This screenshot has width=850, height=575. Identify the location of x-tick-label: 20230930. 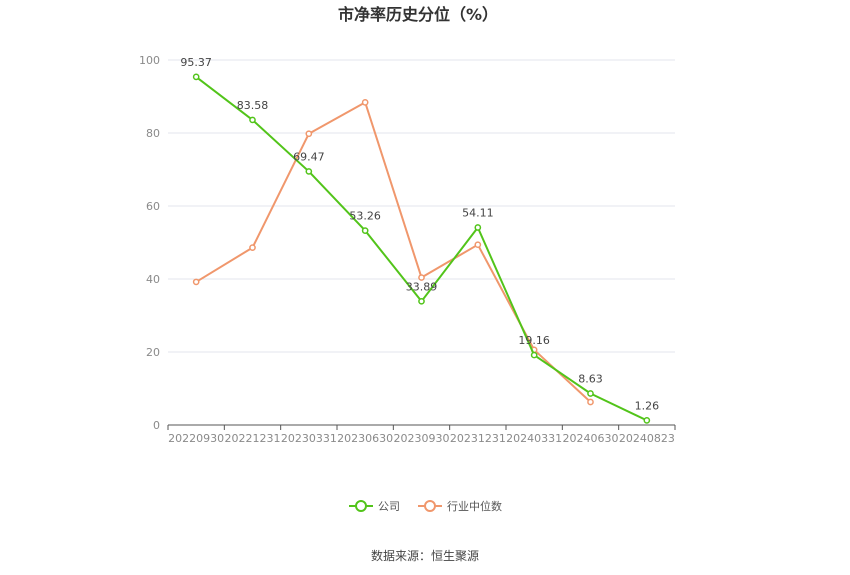
(422, 438).